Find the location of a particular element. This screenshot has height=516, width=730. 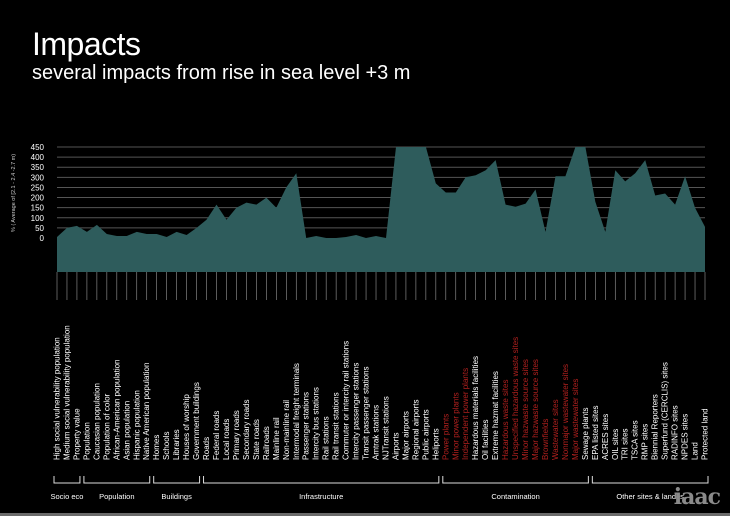

x-category-label: Wastewater sites is located at coordinates (555, 429).